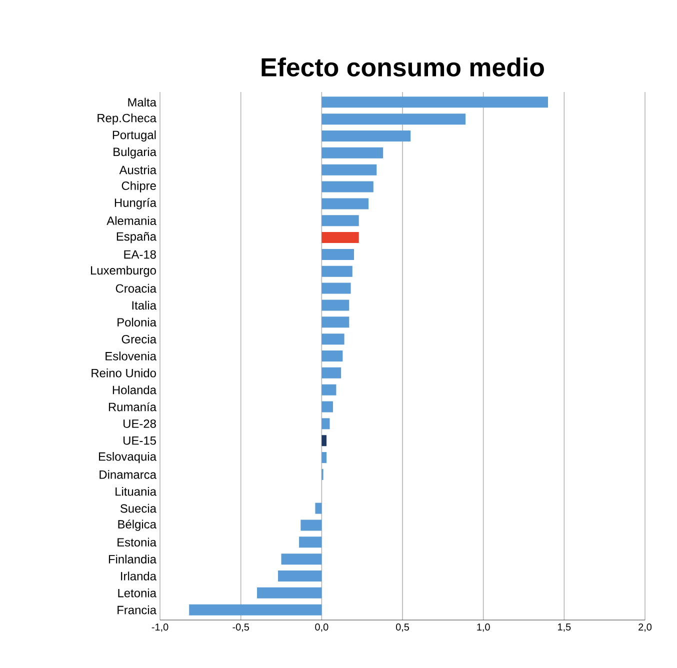 This screenshot has height=668, width=677. What do you see at coordinates (140, 440) in the screenshot?
I see `y-tick-label: UE-15` at bounding box center [140, 440].